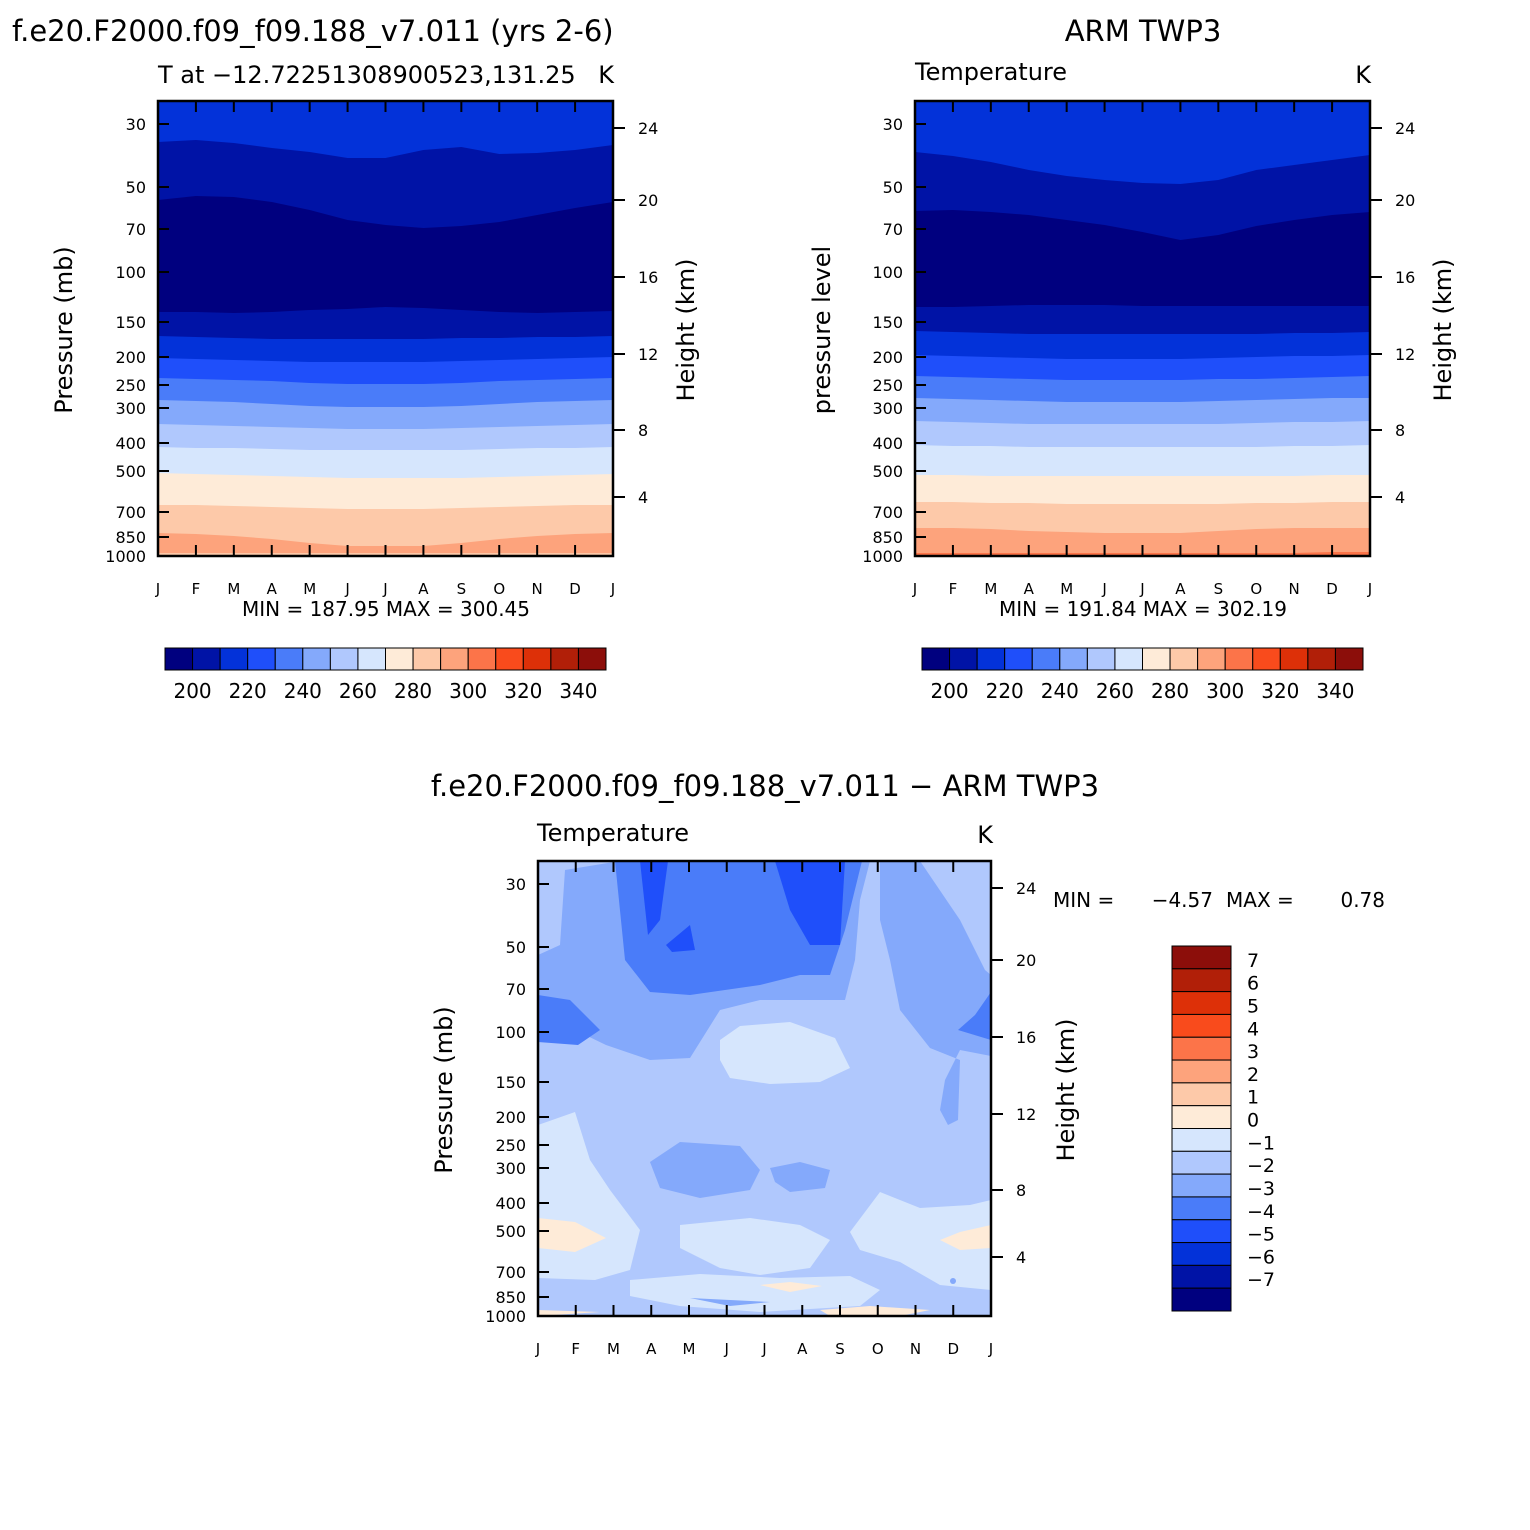 This screenshot has width=1530, height=1530. I want to click on contour-fill, so click(1142, 328).